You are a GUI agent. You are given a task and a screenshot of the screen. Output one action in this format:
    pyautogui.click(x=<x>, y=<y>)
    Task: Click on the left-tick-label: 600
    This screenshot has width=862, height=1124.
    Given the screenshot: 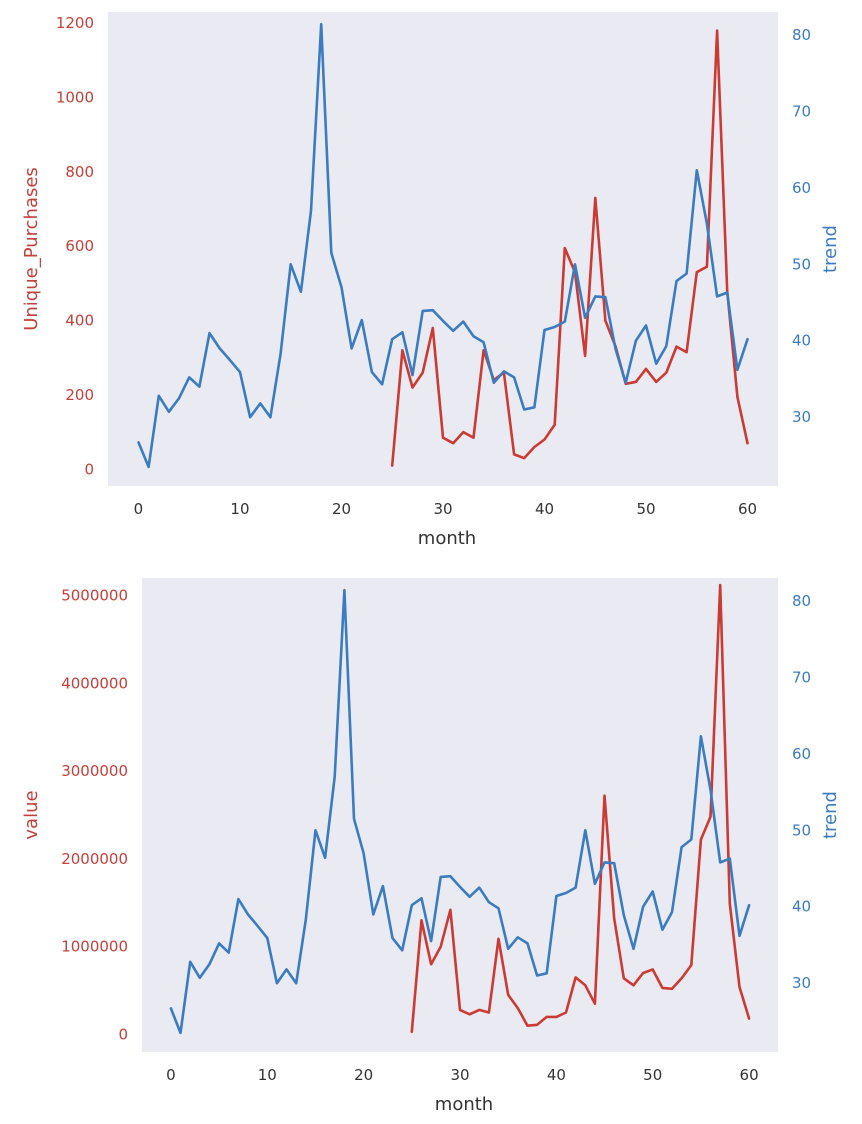 What is the action you would take?
    pyautogui.click(x=79, y=246)
    